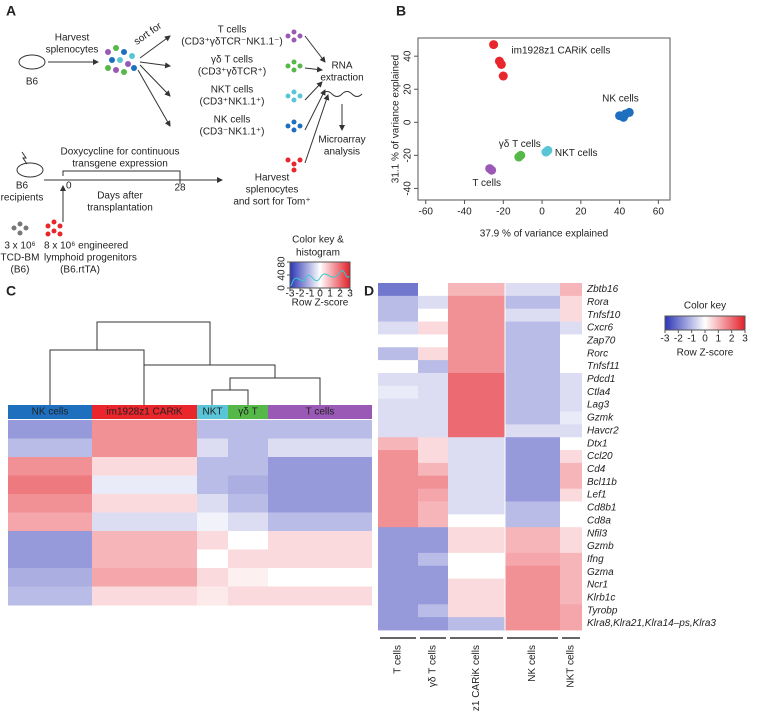 Image resolution: width=765 pixels, height=711 pixels. Describe the element at coordinates (282, 275) in the screenshot. I see `hist-tick-label: 40` at that location.